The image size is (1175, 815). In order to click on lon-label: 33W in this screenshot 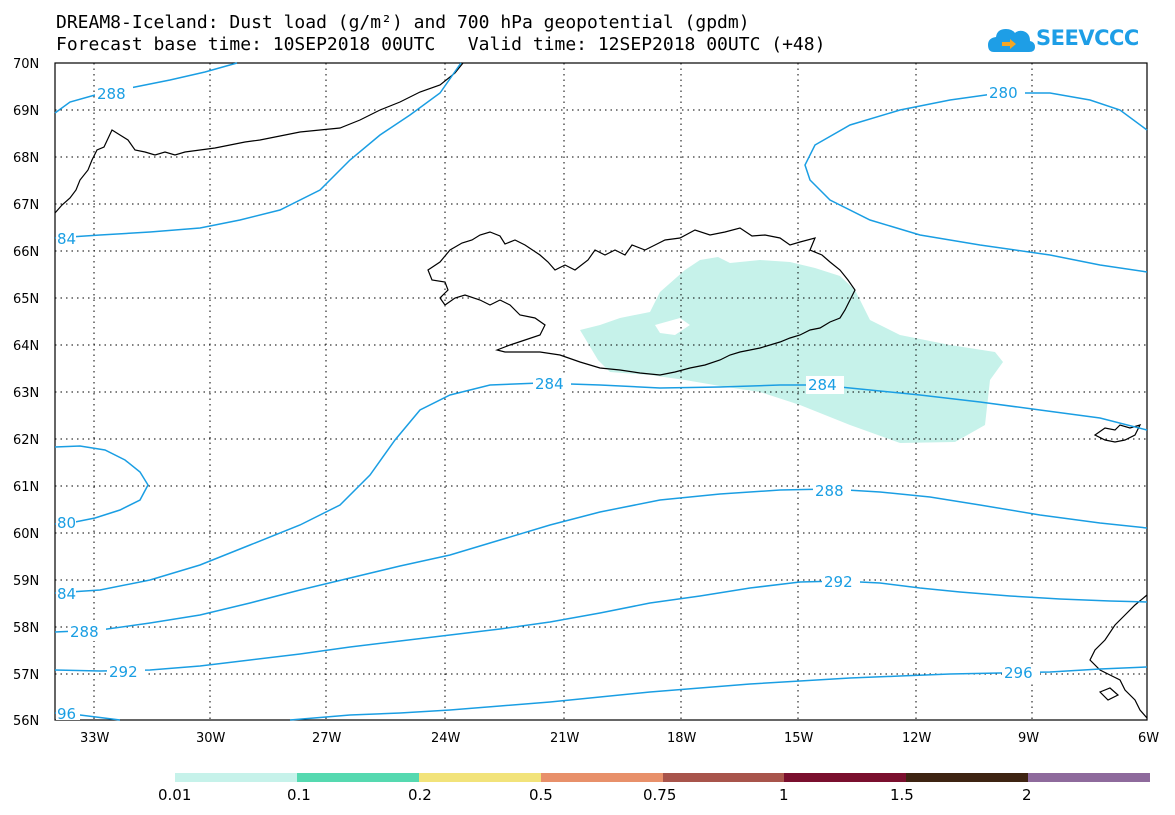, I will do `click(95, 738)`.